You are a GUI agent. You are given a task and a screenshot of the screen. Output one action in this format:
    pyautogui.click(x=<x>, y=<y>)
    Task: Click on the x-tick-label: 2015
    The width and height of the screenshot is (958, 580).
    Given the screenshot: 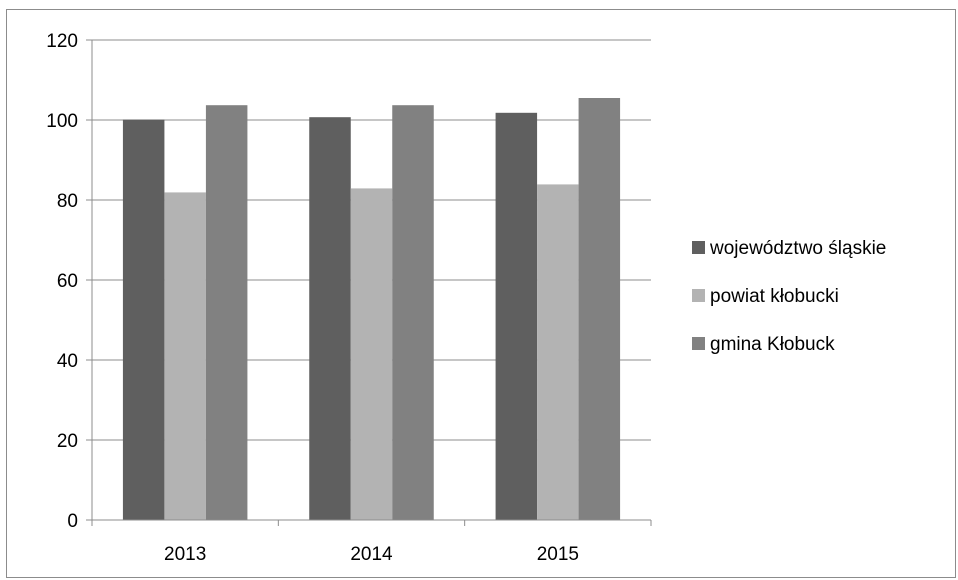 What is the action you would take?
    pyautogui.click(x=558, y=554)
    